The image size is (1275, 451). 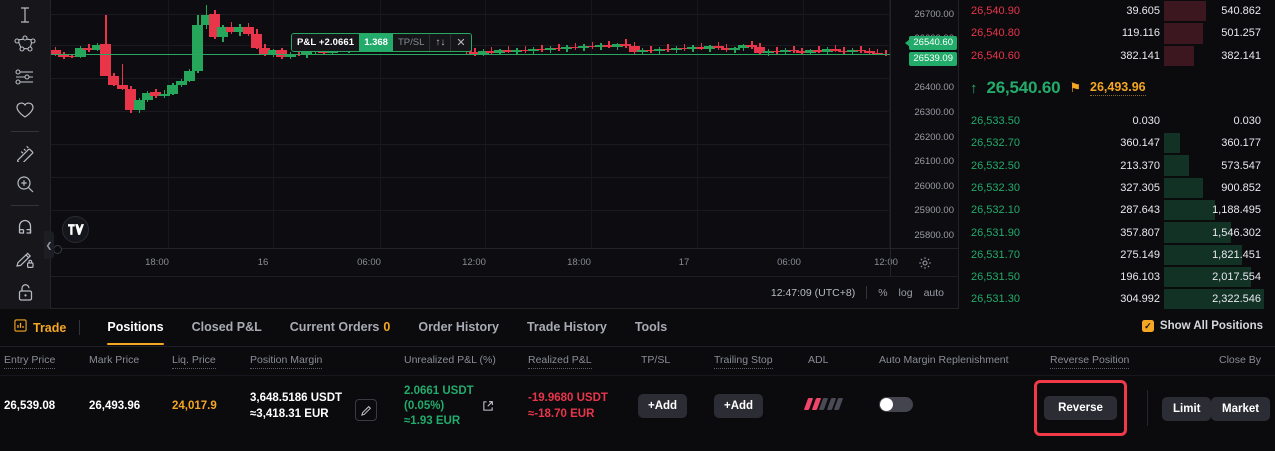 I want to click on order-book-bid-row: 26,531.30 304.992 2,322.546, so click(x=1117, y=298).